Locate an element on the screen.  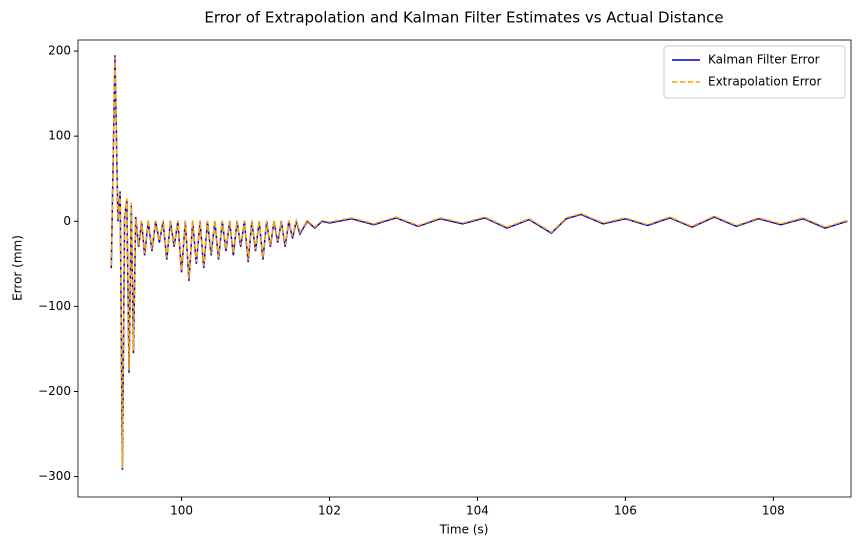
y-tick-label: 100 is located at coordinates (59, 136).